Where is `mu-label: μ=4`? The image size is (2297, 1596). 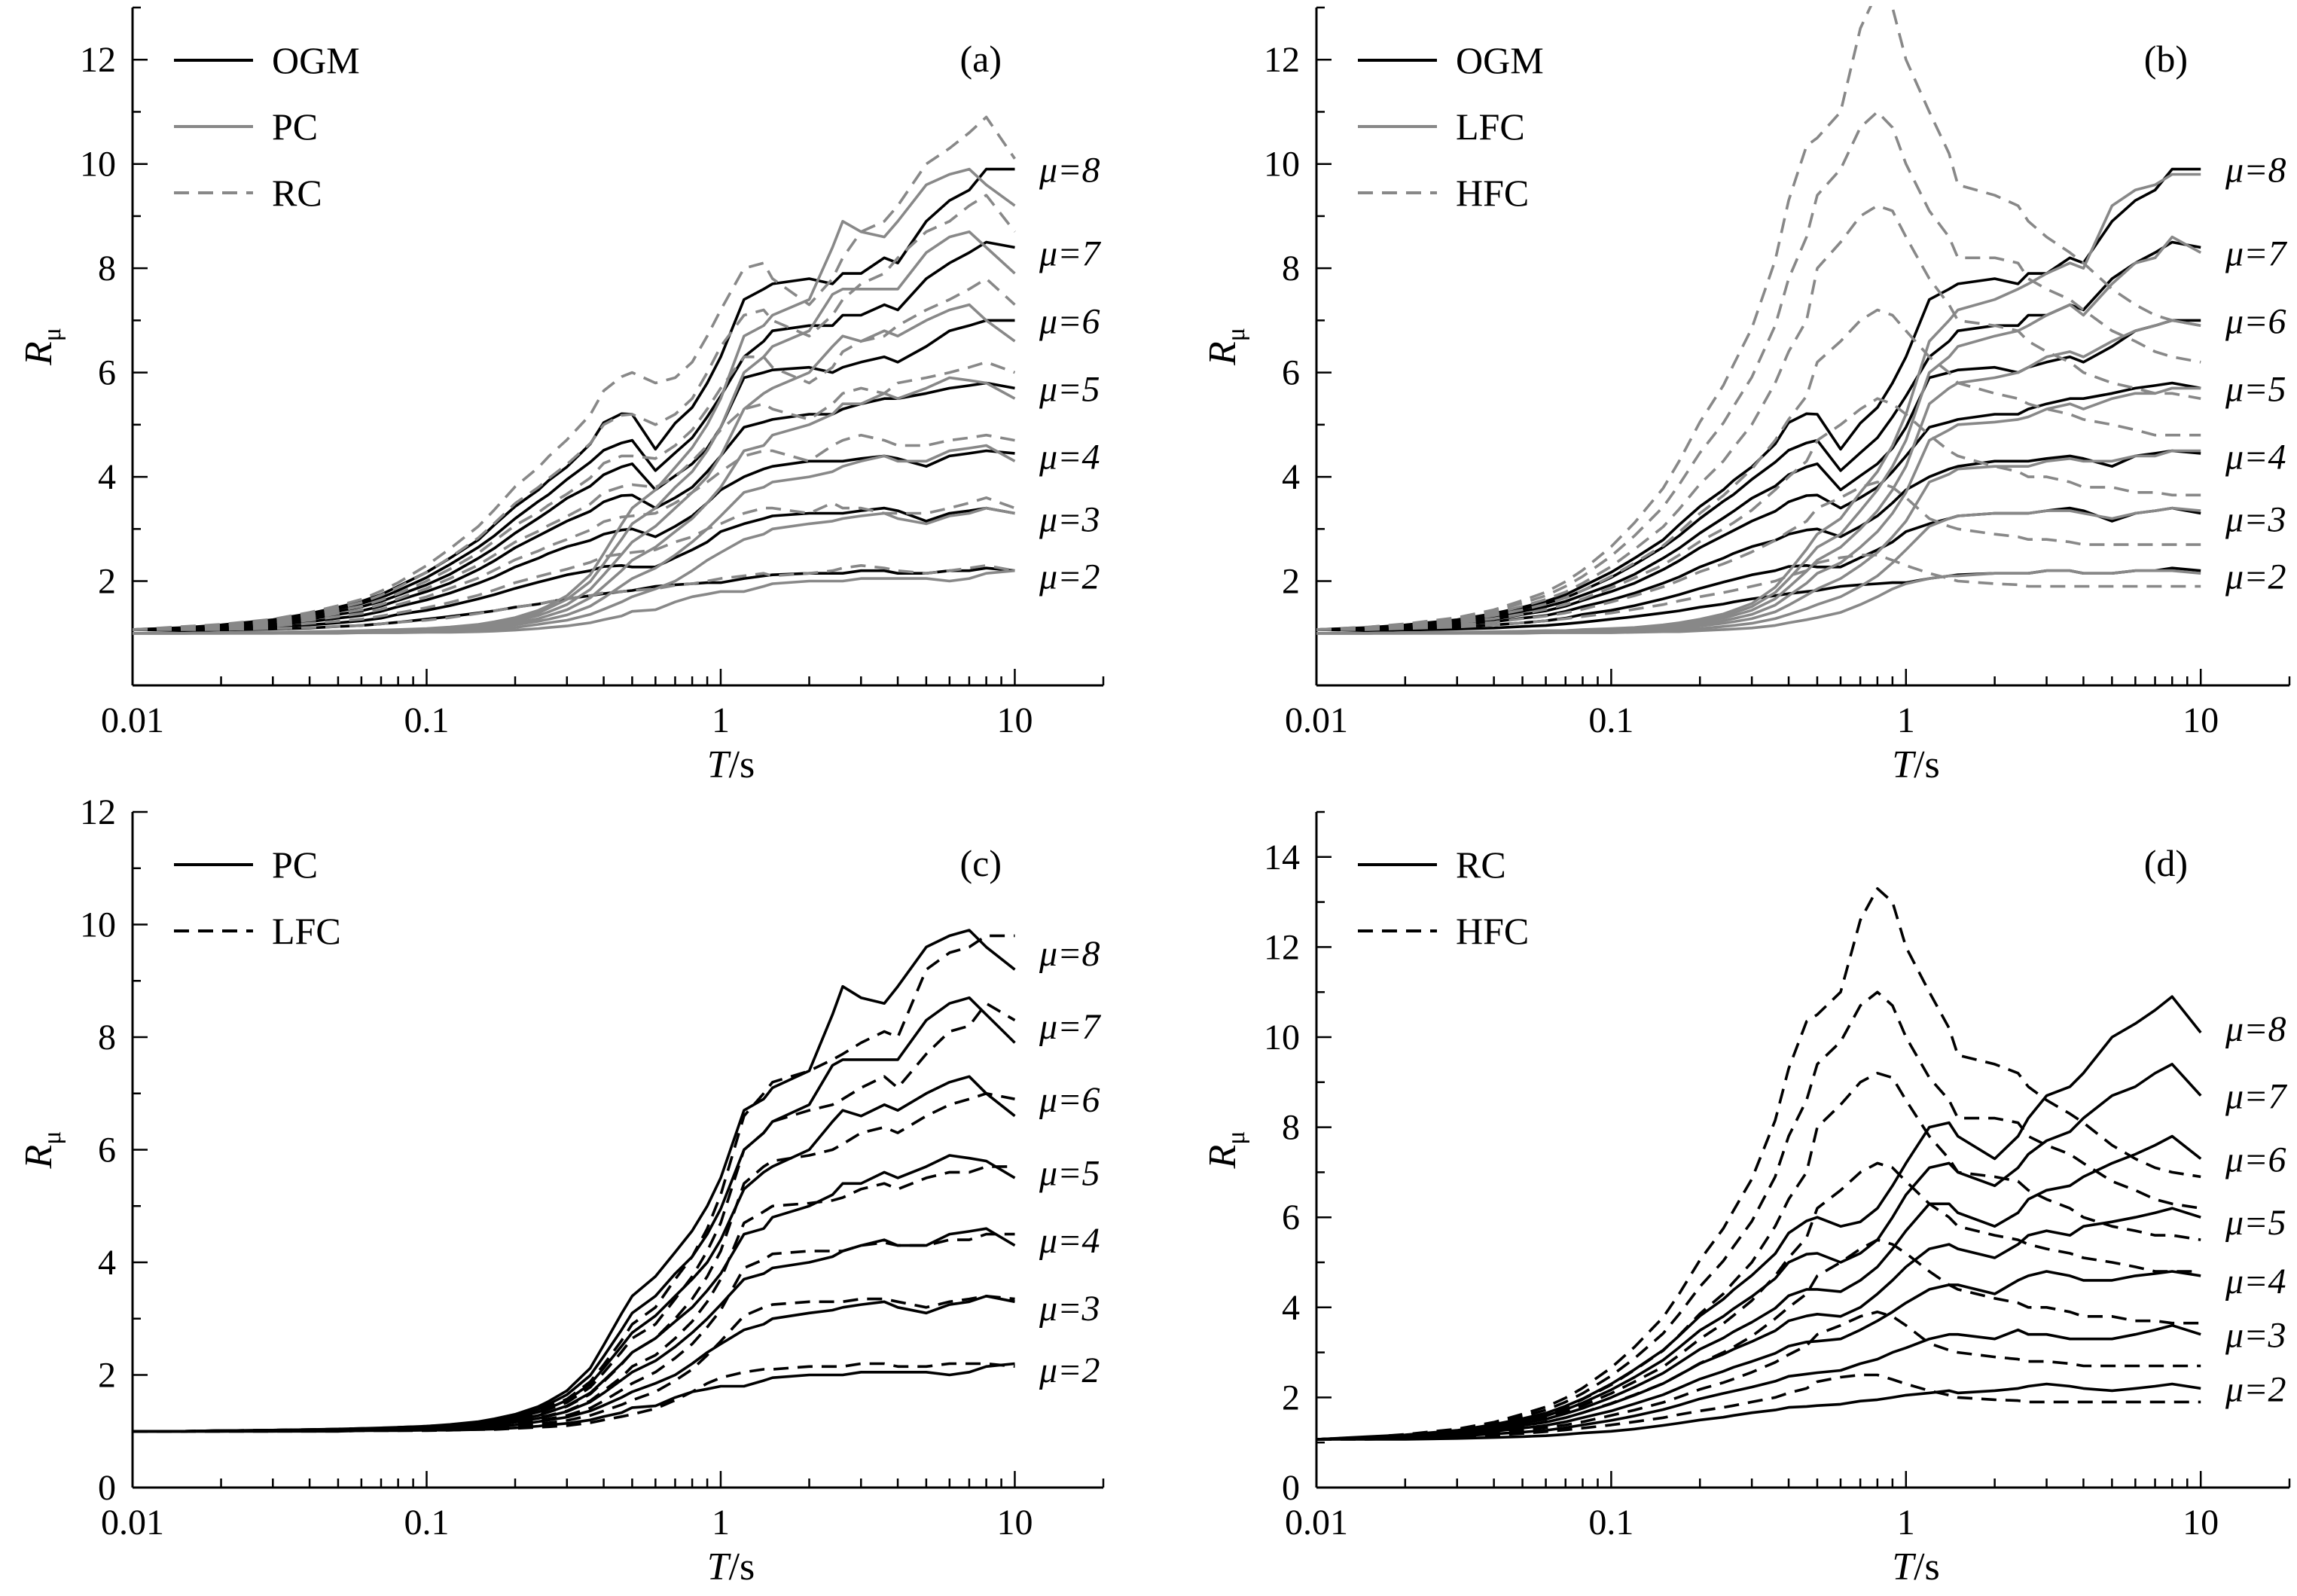 mu-label: μ=4 is located at coordinates (2256, 1282).